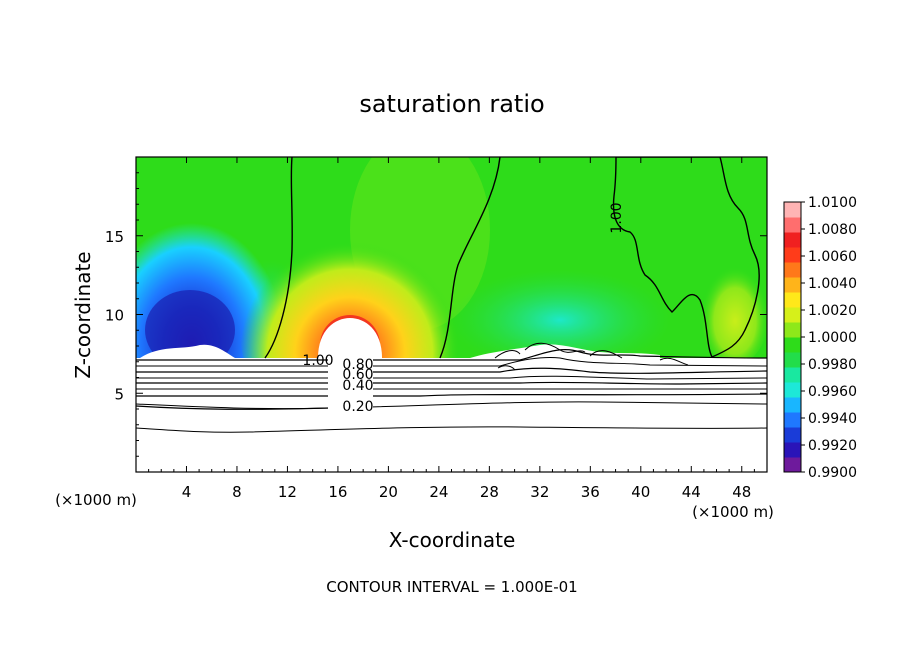 The width and height of the screenshot is (904, 654). Describe the element at coordinates (741, 492) in the screenshot. I see `x-tick-label: 48` at that location.